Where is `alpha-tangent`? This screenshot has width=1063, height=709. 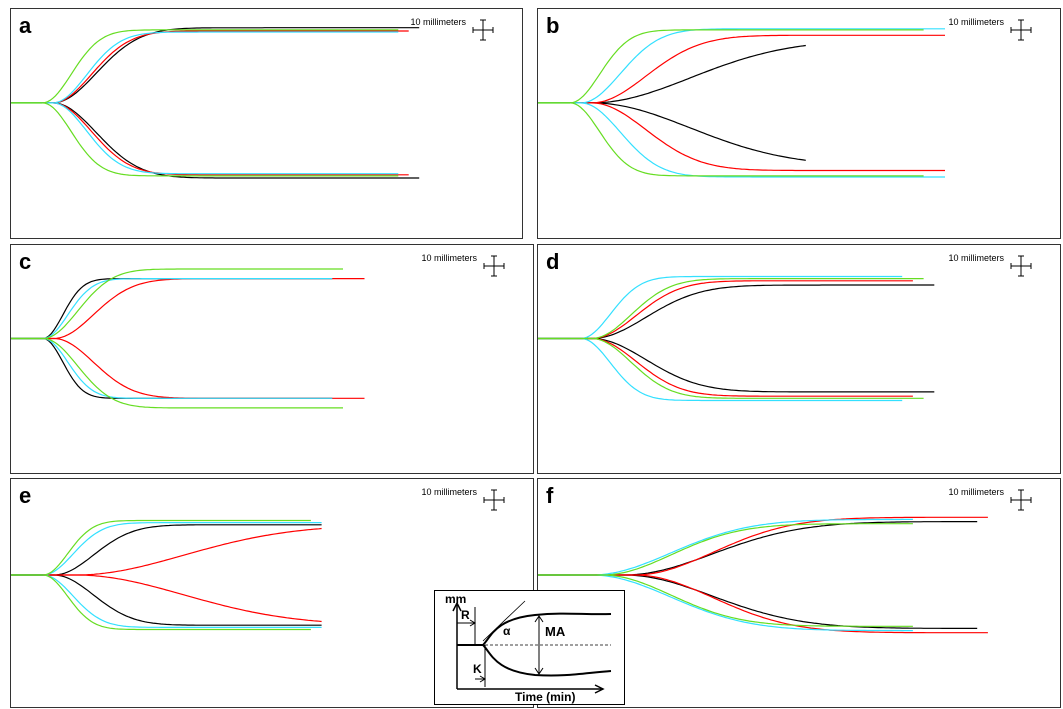
alpha-tangent is located at coordinates (504, 621).